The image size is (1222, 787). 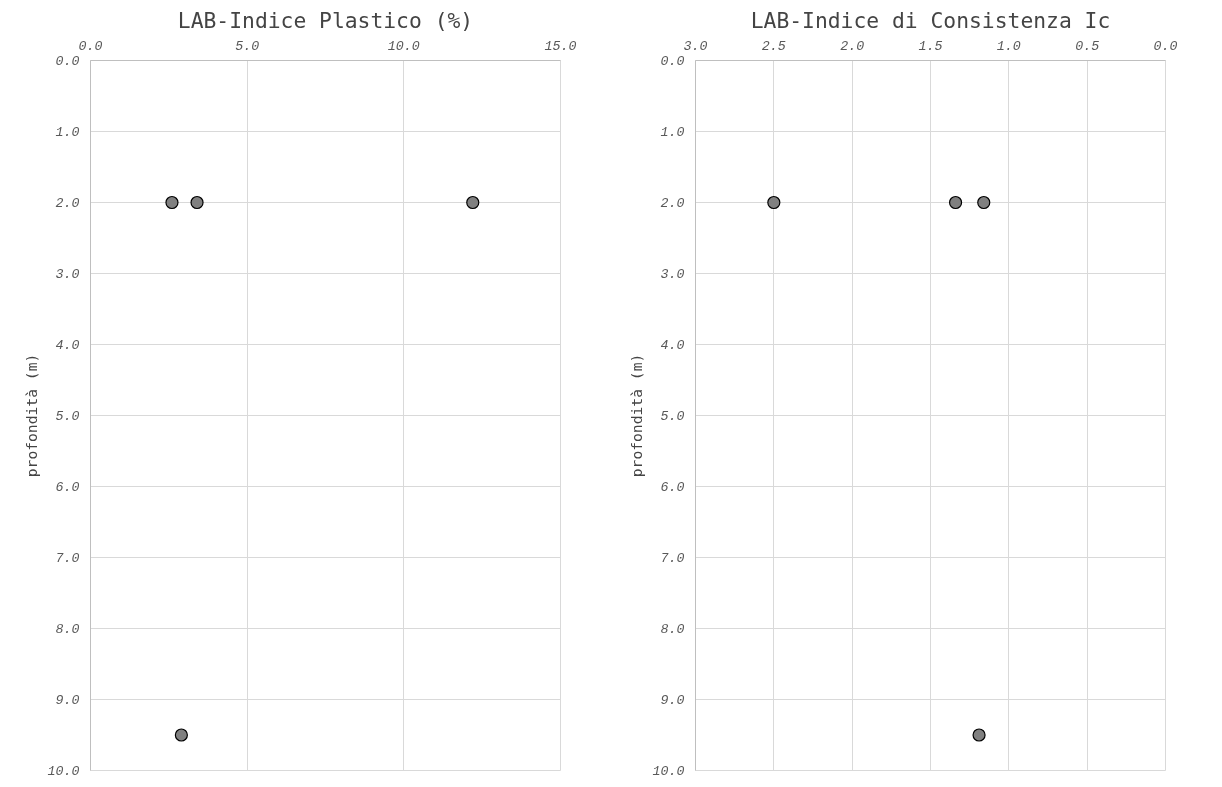 What do you see at coordinates (773, 46) in the screenshot?
I see `x-tick-label: 2.5` at bounding box center [773, 46].